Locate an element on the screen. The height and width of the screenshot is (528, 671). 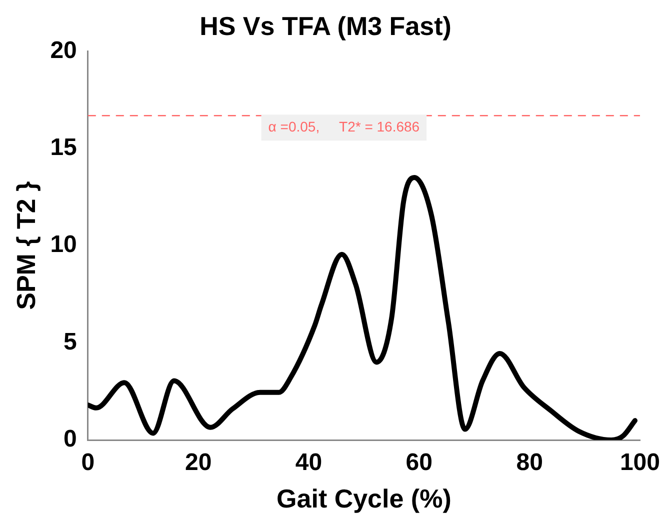
x-tick-label: 60 is located at coordinates (419, 462).